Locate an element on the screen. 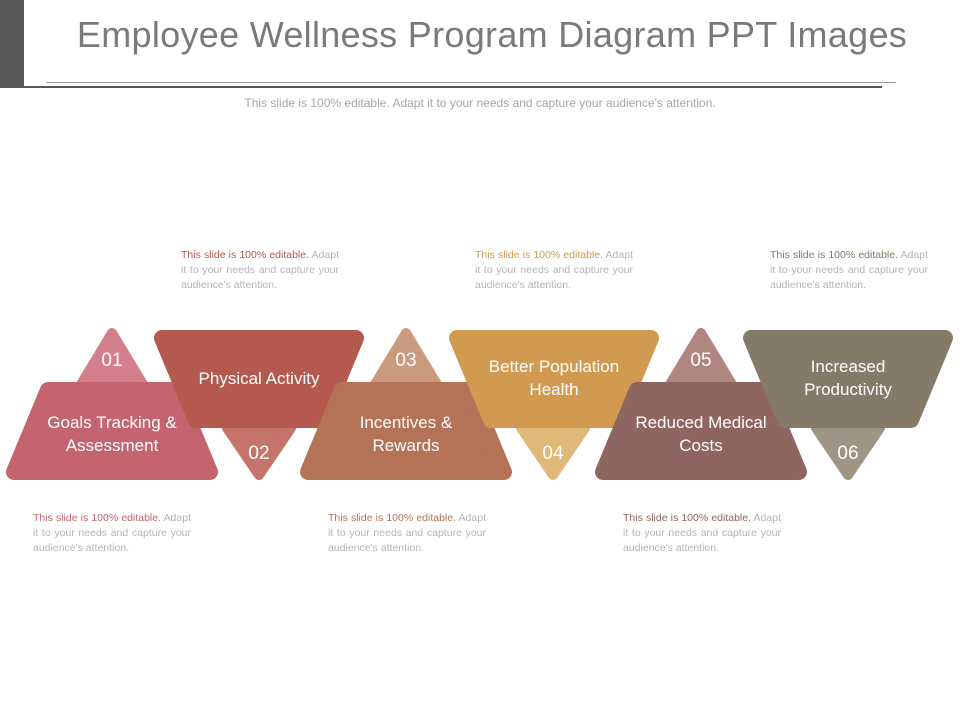 The width and height of the screenshot is (960, 720). title-rule-thin is located at coordinates (471, 82).